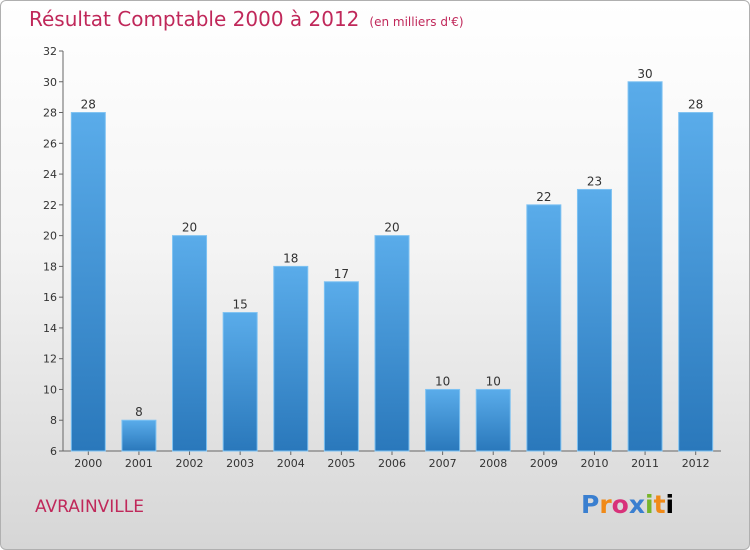 The height and width of the screenshot is (550, 750). What do you see at coordinates (696, 463) in the screenshot?
I see `x-tick-label-2012: 2012` at bounding box center [696, 463].